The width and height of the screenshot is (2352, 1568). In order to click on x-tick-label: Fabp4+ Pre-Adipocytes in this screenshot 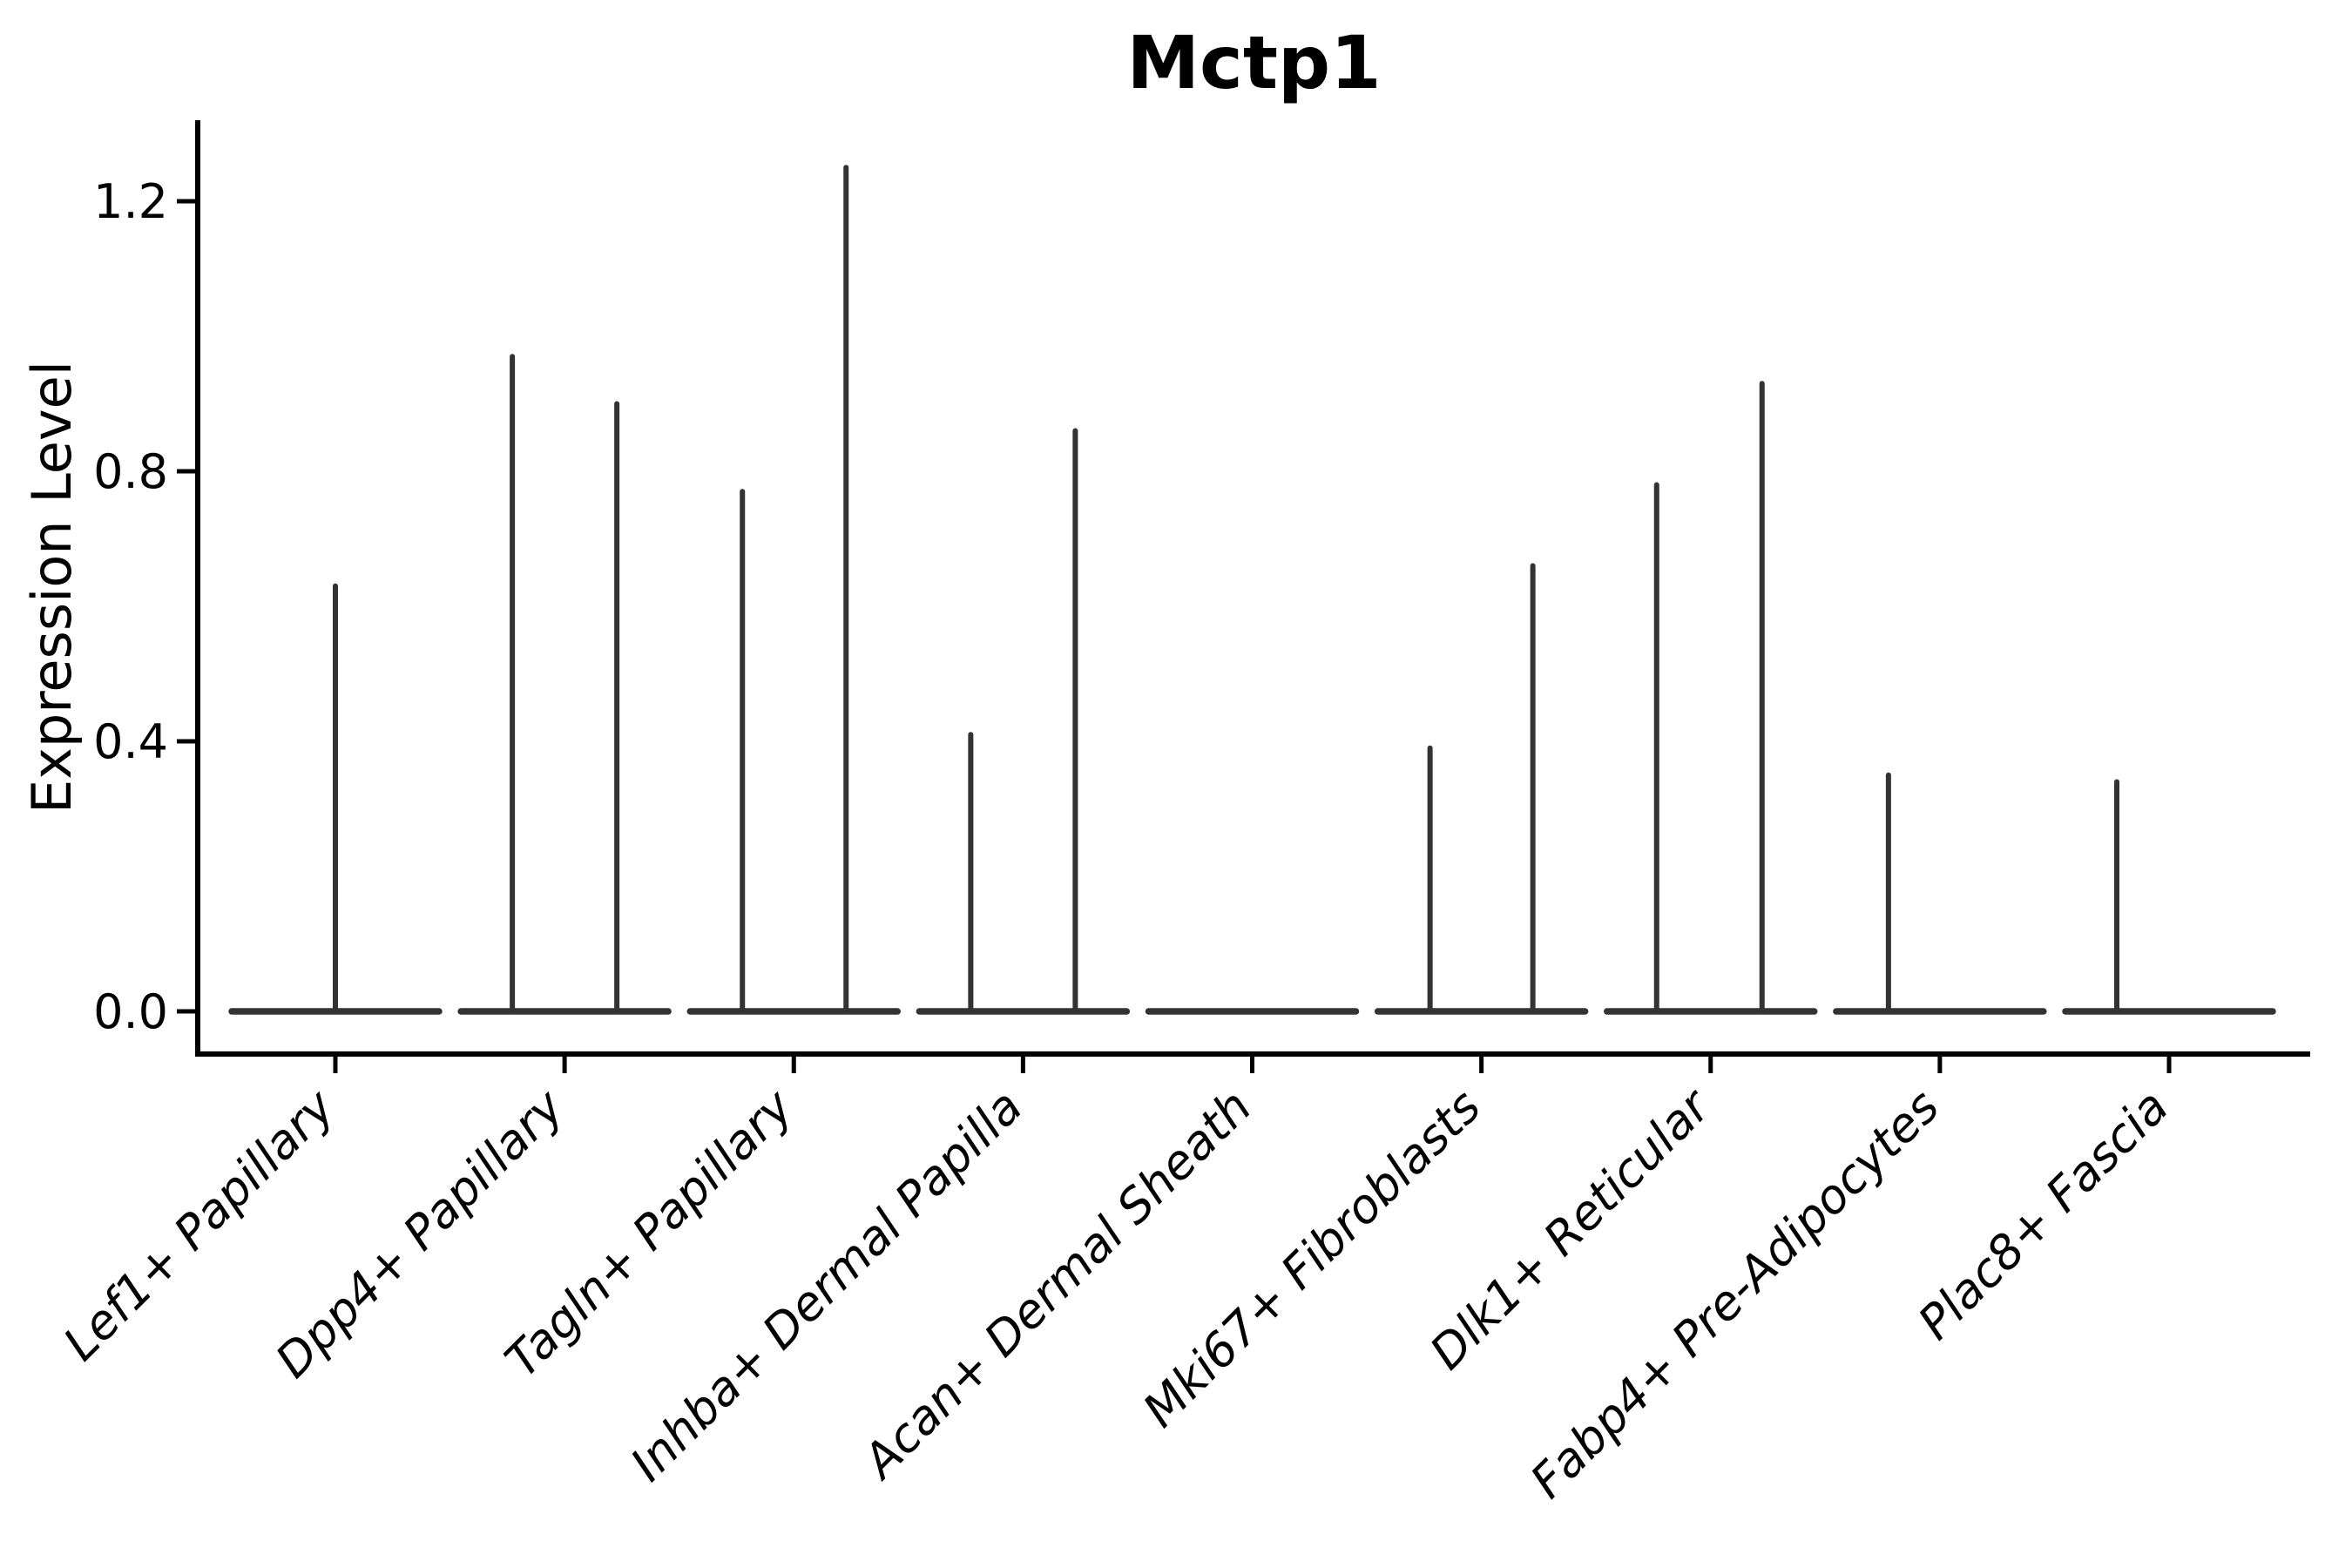, I will do `click(1735, 1294)`.